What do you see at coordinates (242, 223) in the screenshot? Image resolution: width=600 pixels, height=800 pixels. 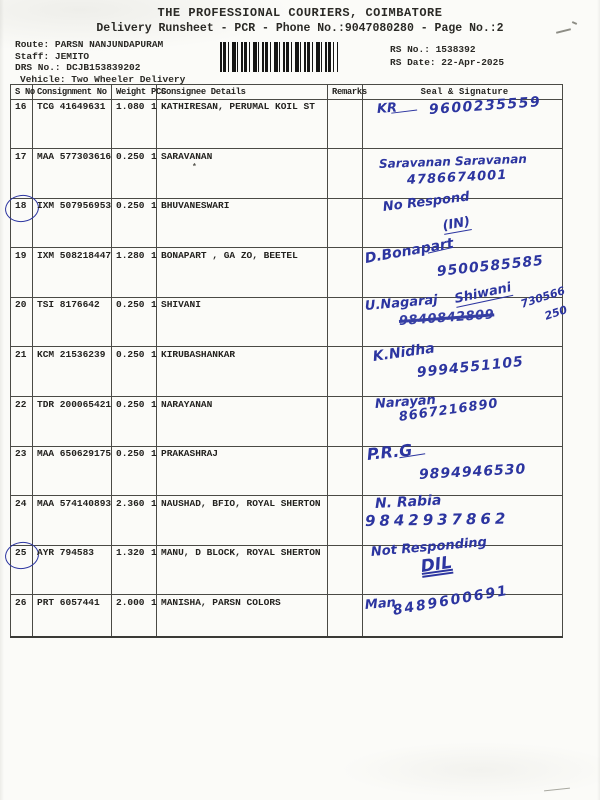 I see `cell-consignee: BHUVANESWARI` at bounding box center [242, 223].